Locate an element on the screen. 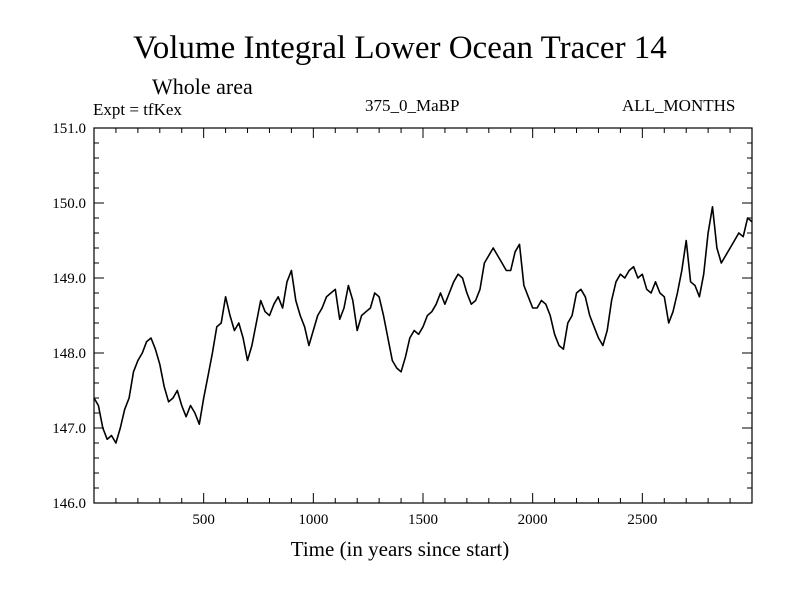  period-label: 375_0_MaBP is located at coordinates (412, 105).